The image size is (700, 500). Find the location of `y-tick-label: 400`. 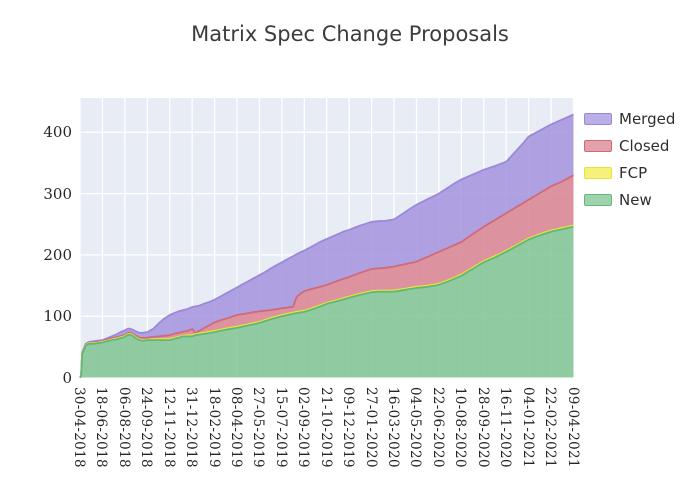

y-tick-label: 400 is located at coordinates (57, 132).